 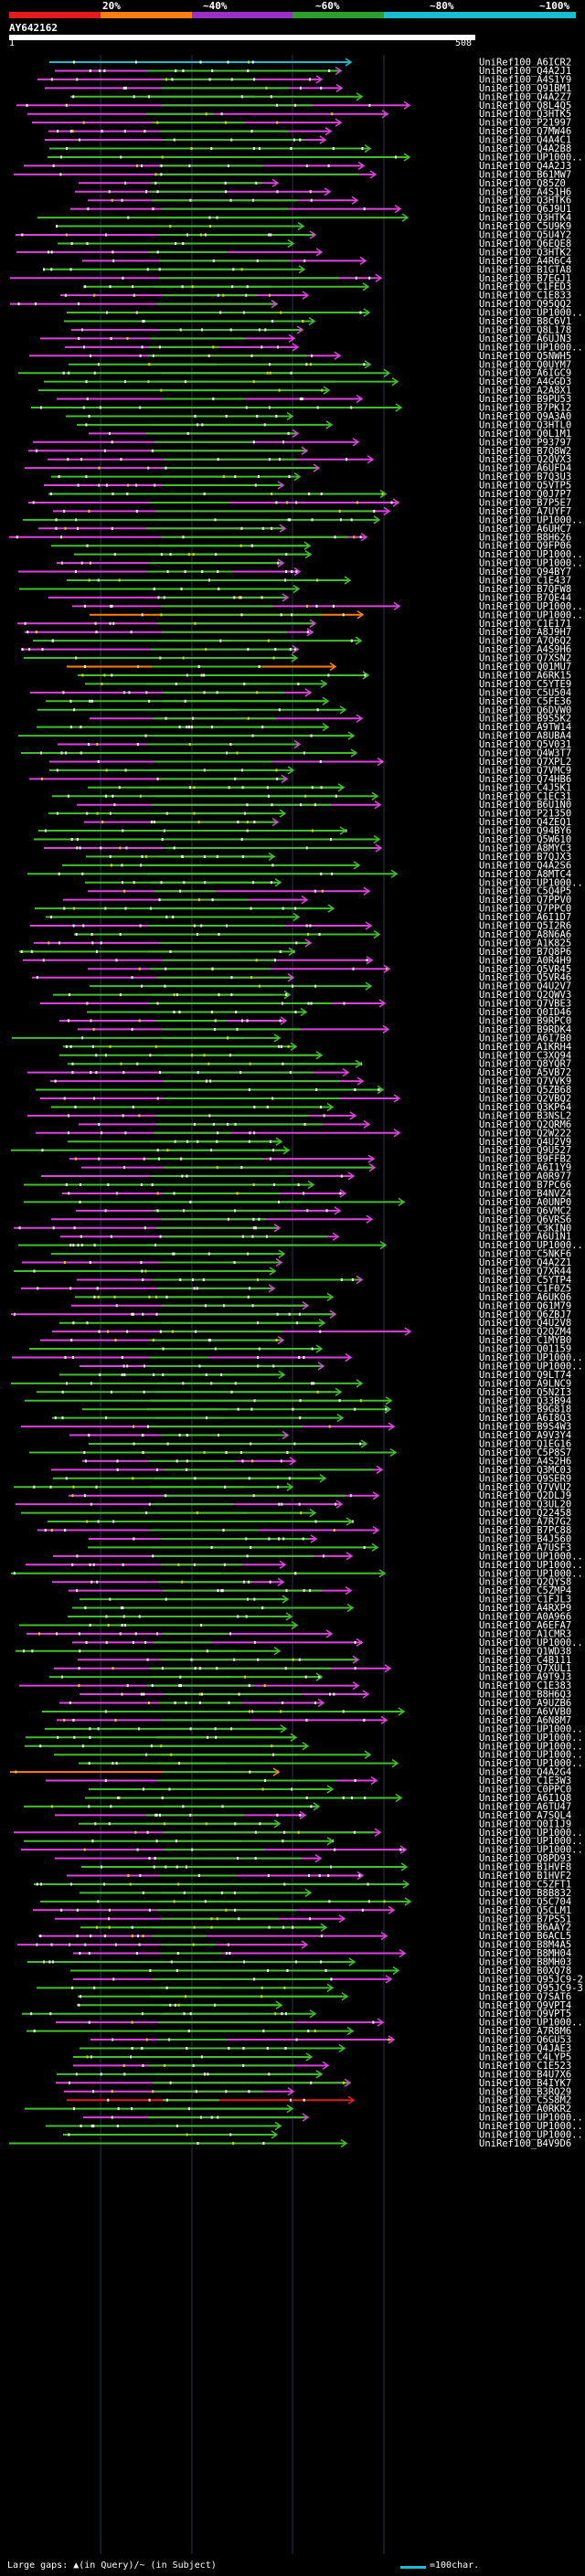 What do you see at coordinates (525, 1020) in the screenshot?
I see `hit-label: UniRef100_B9RPC0` at bounding box center [525, 1020].